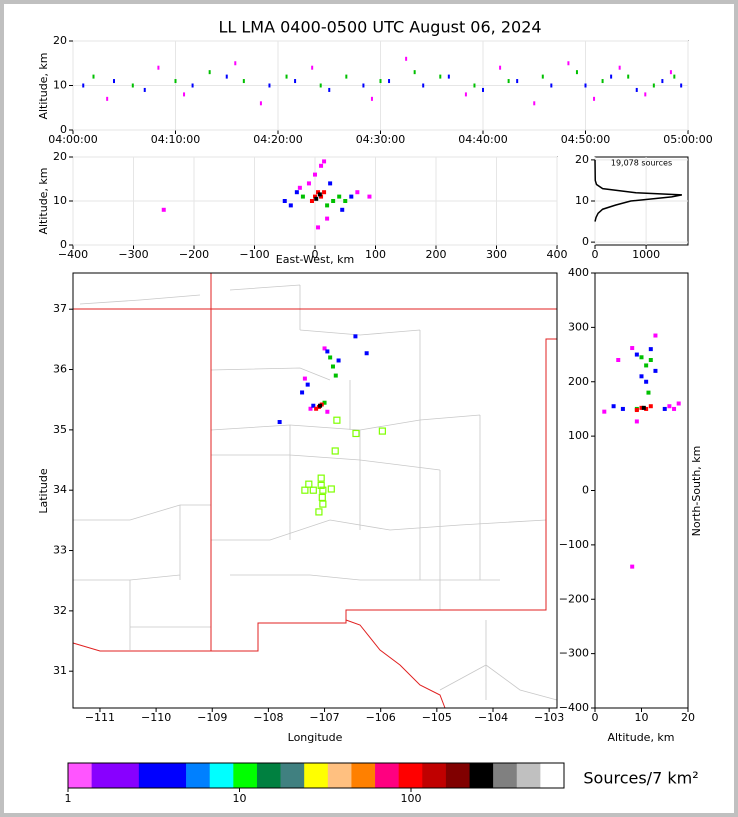 This screenshot has height=817, width=738. I want to click on x-tick-label: −111, so click(100, 717).